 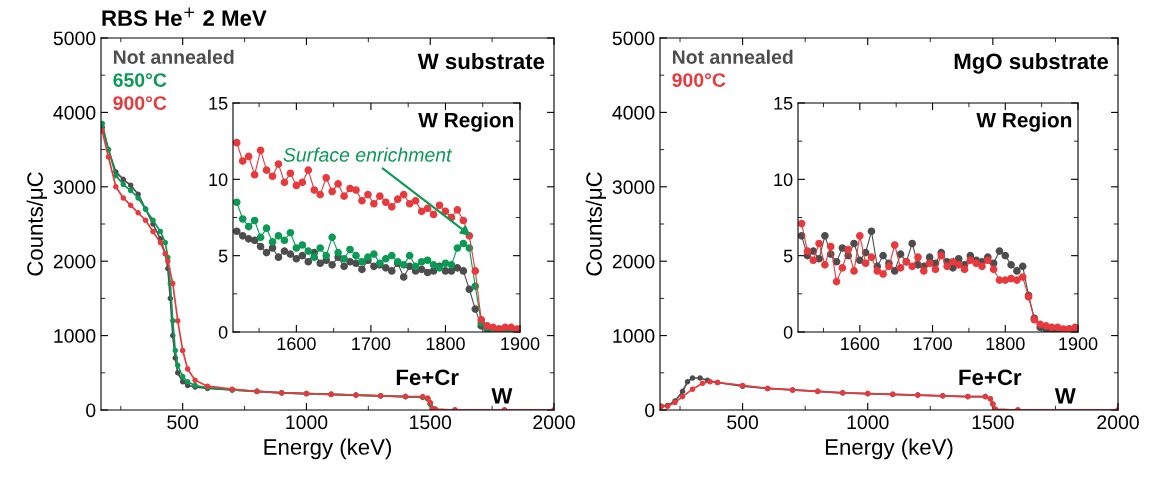 I want to click on annotation: Surface enrichment, so click(x=368, y=154).